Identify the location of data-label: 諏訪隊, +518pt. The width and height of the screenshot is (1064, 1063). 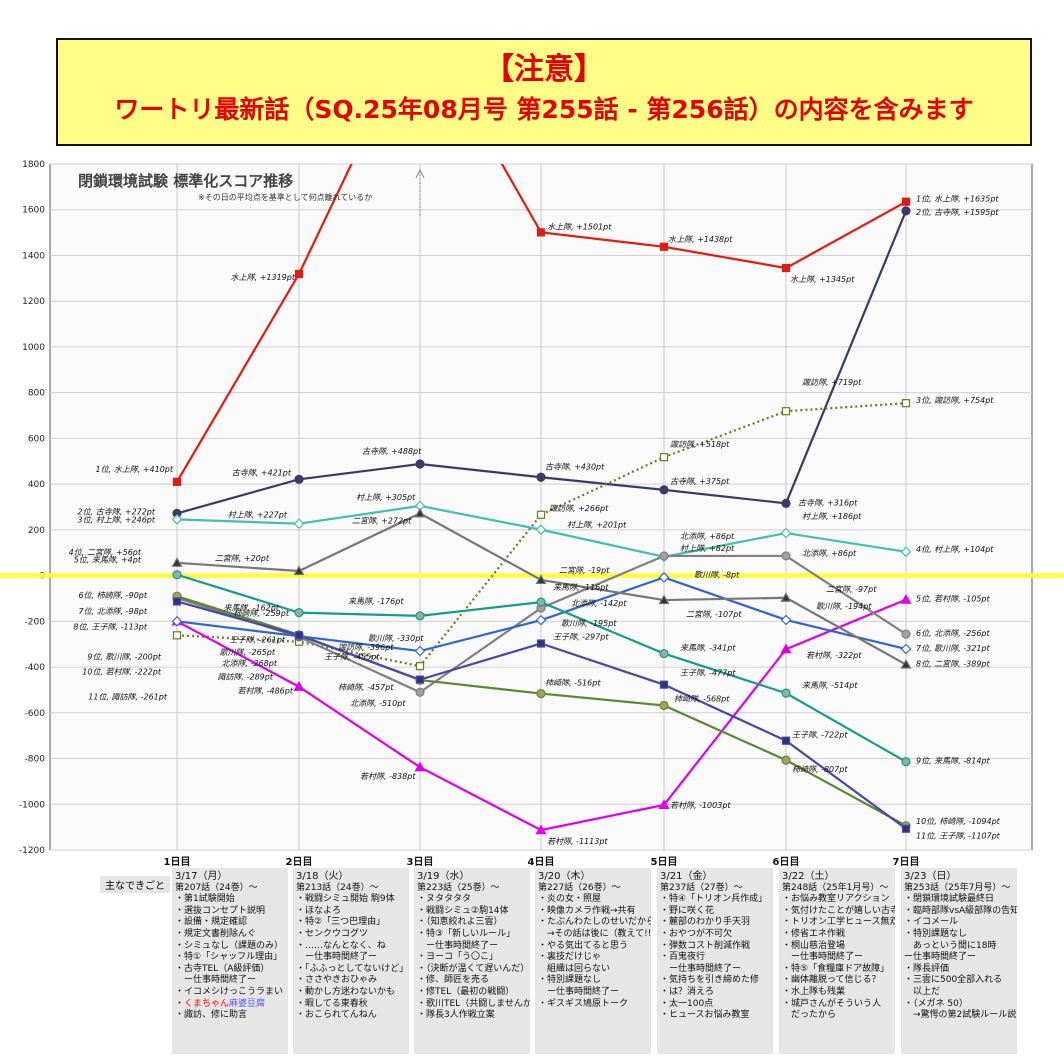
(700, 444).